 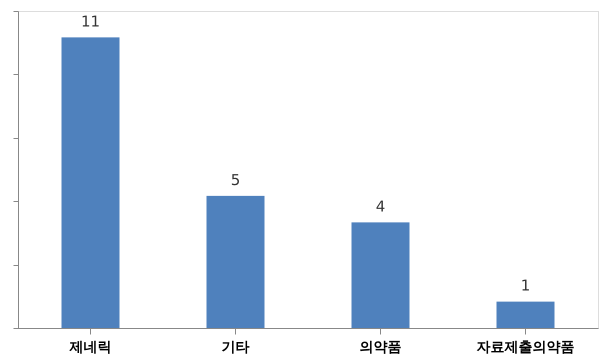 I want to click on data-label: 11, so click(x=90, y=21).